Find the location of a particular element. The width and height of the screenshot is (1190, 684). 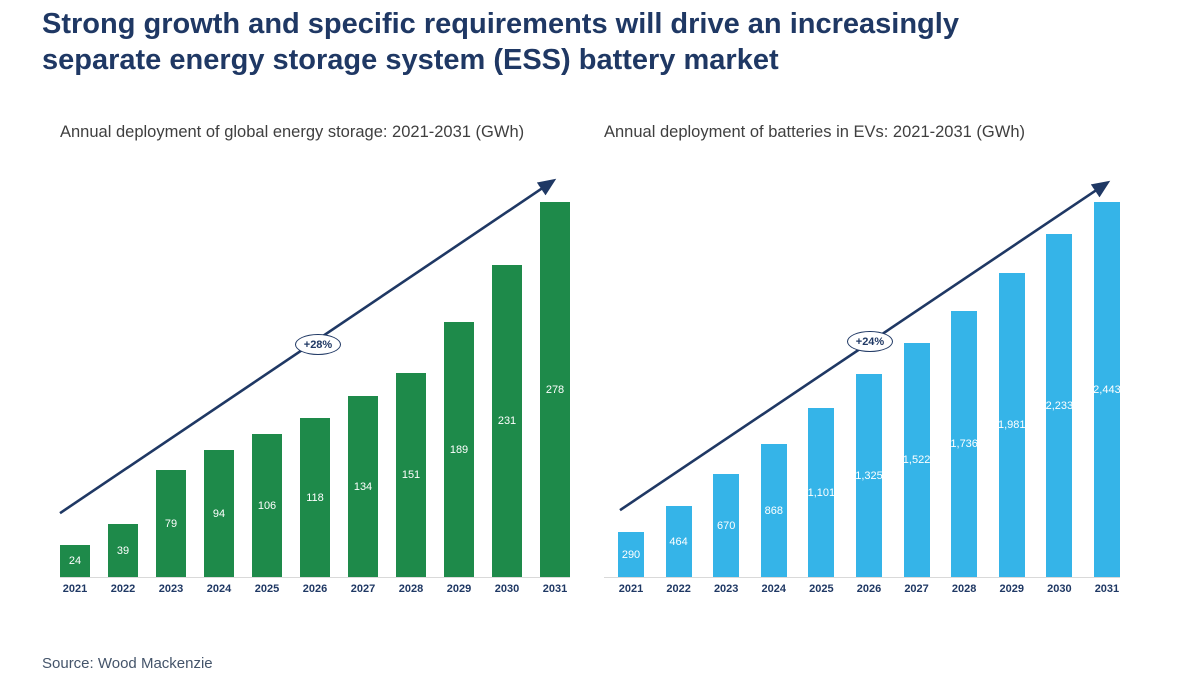

bar: 278 is located at coordinates (555, 389).